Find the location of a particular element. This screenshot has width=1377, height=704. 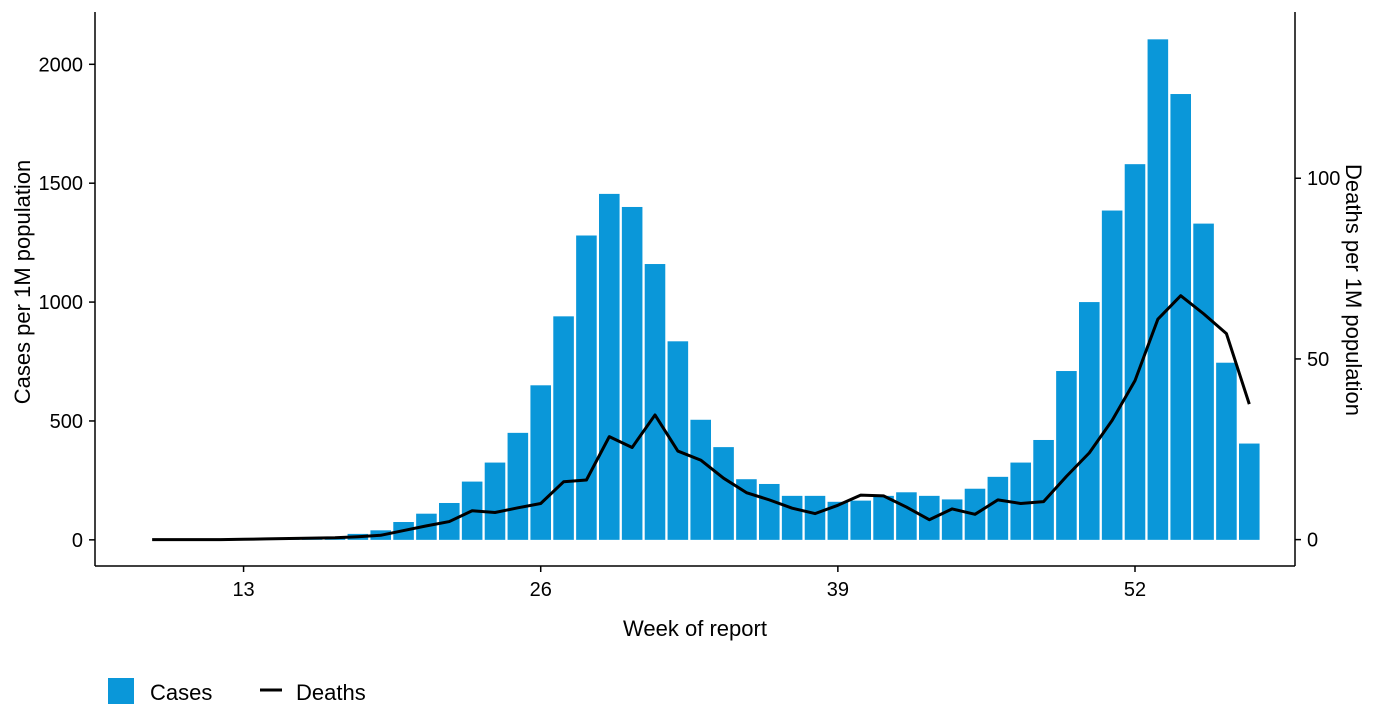

x-axis-title: Week of report is located at coordinates (695, 628).